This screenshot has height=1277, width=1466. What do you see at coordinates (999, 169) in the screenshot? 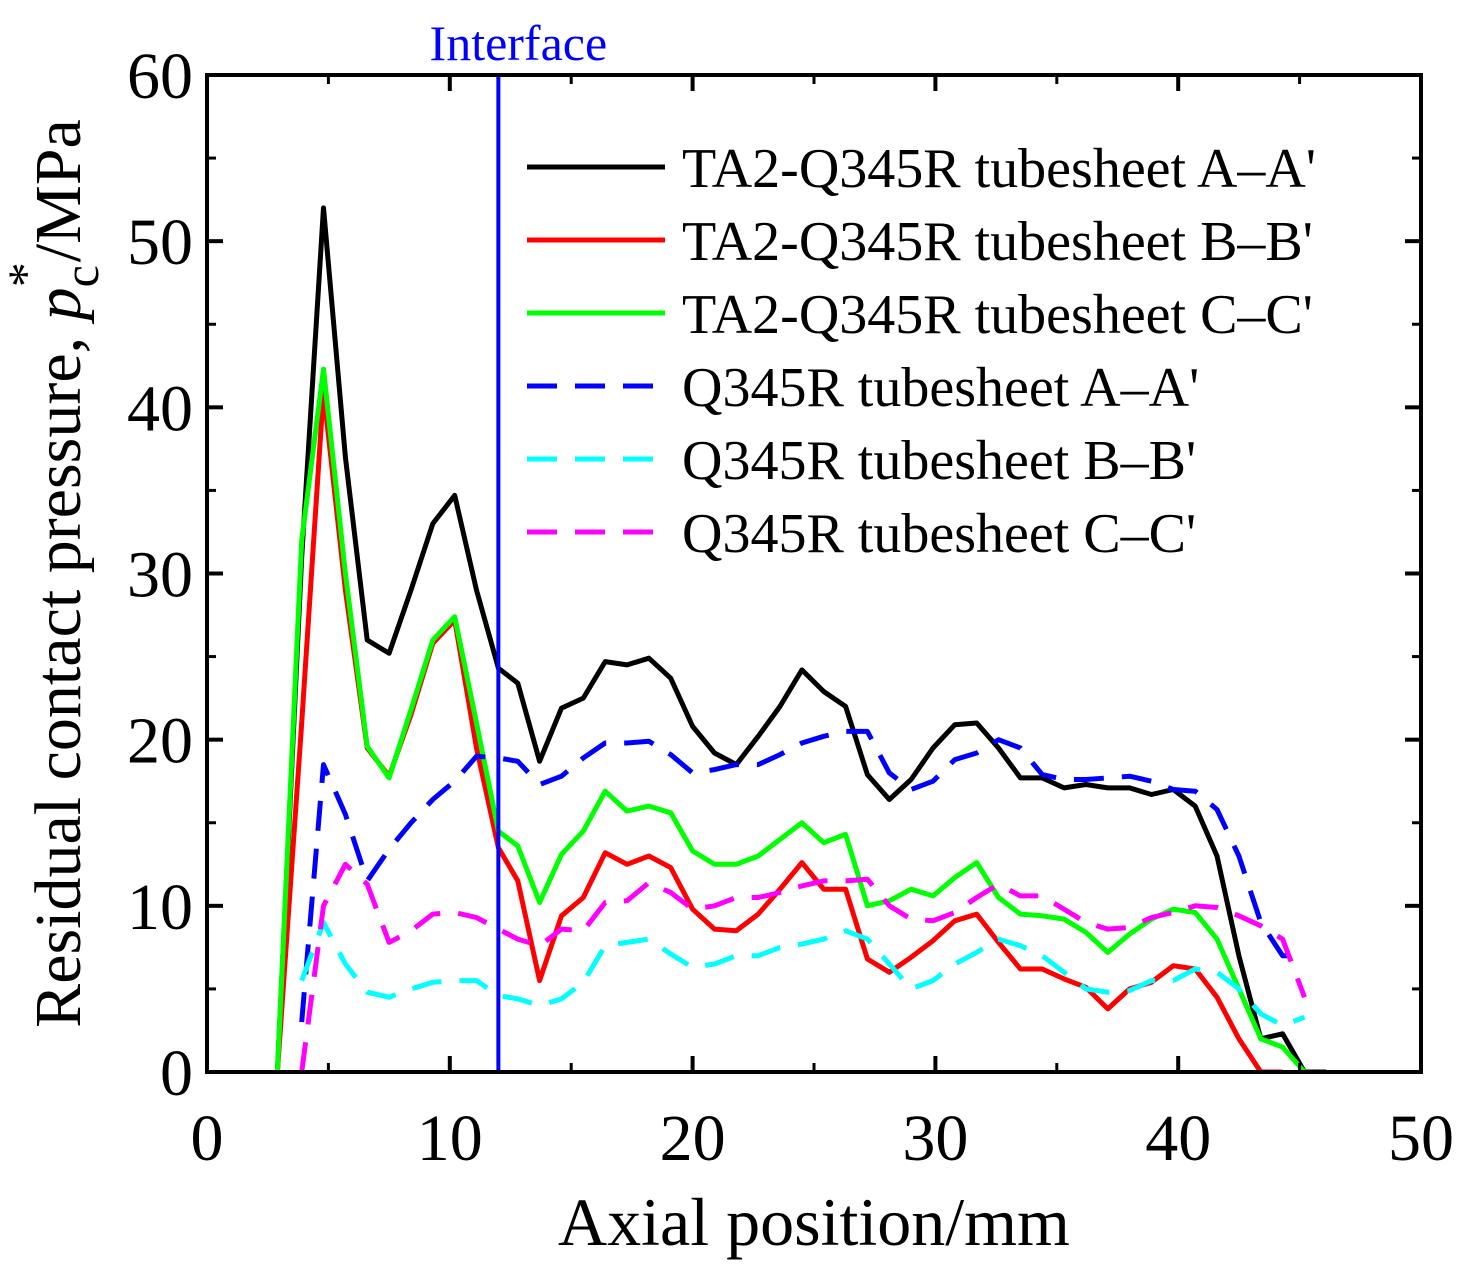
I see `legend-label-1: TA2-Q345R tubesheet A–A'` at bounding box center [999, 169].